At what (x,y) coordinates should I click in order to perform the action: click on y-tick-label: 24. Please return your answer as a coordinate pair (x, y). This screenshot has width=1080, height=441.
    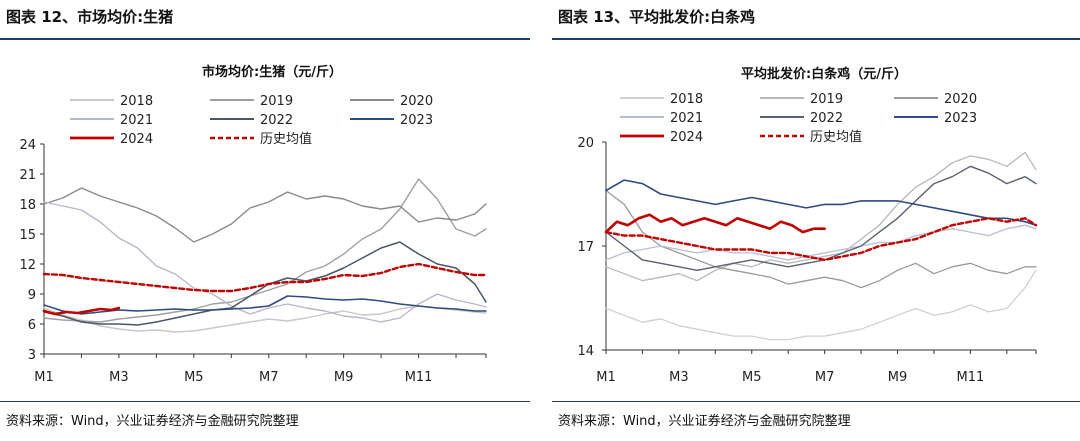
    Looking at the image, I should click on (27, 145).